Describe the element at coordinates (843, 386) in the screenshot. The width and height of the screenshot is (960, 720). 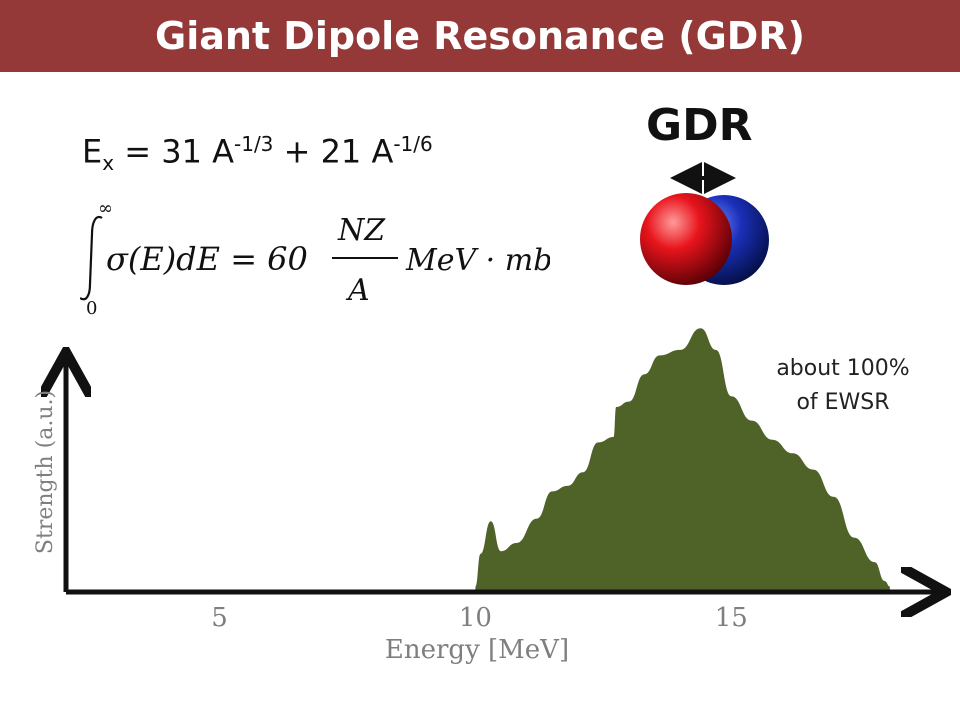
I see `ewsr-note: about 100% of EWSR` at that location.